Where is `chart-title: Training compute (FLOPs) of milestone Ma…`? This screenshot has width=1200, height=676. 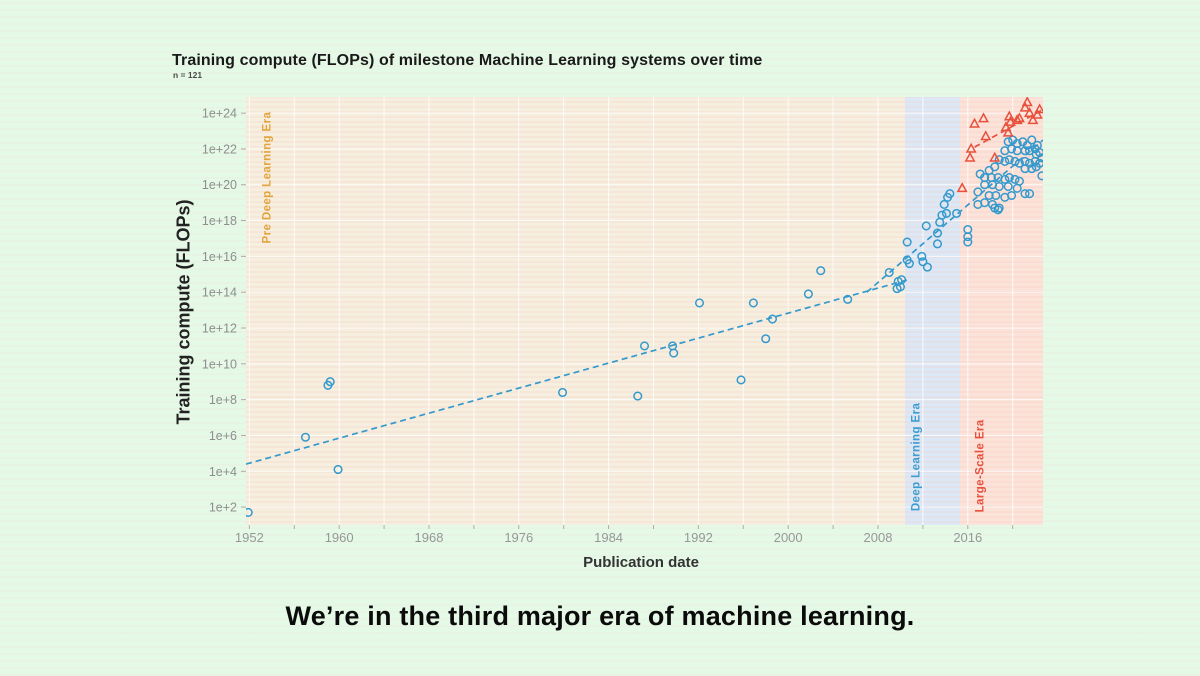 chart-title: Training compute (FLOPs) of milestone Ma… is located at coordinates (467, 60).